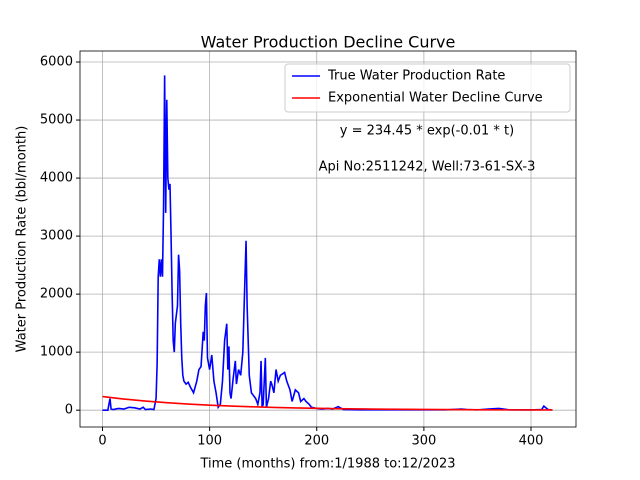  Describe the element at coordinates (56, 62) in the screenshot. I see `y-tick-label: 6000` at that location.